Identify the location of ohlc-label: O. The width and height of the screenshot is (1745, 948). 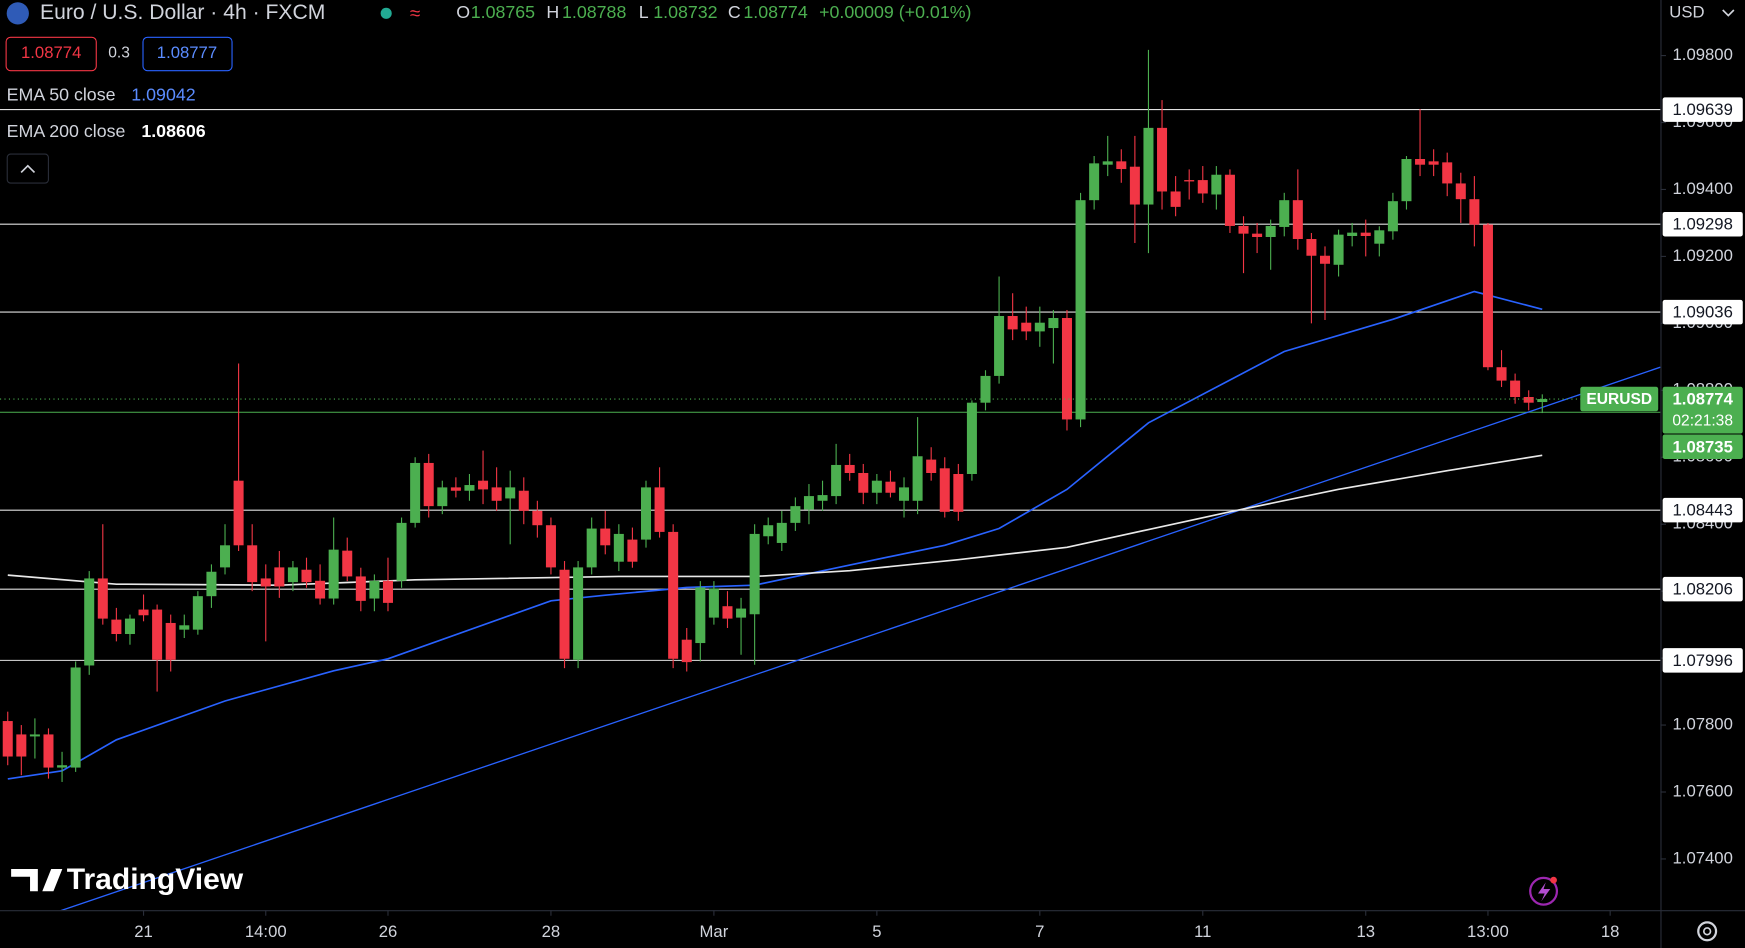
(463, 12).